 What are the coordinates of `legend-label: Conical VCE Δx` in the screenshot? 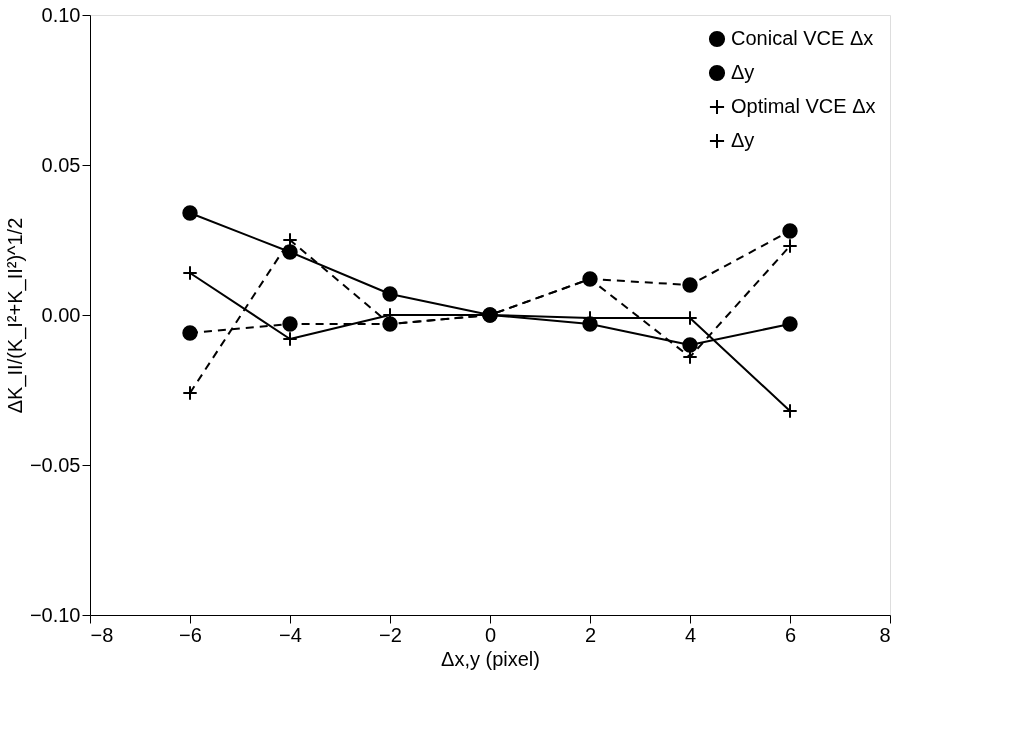 It's located at (802, 38).